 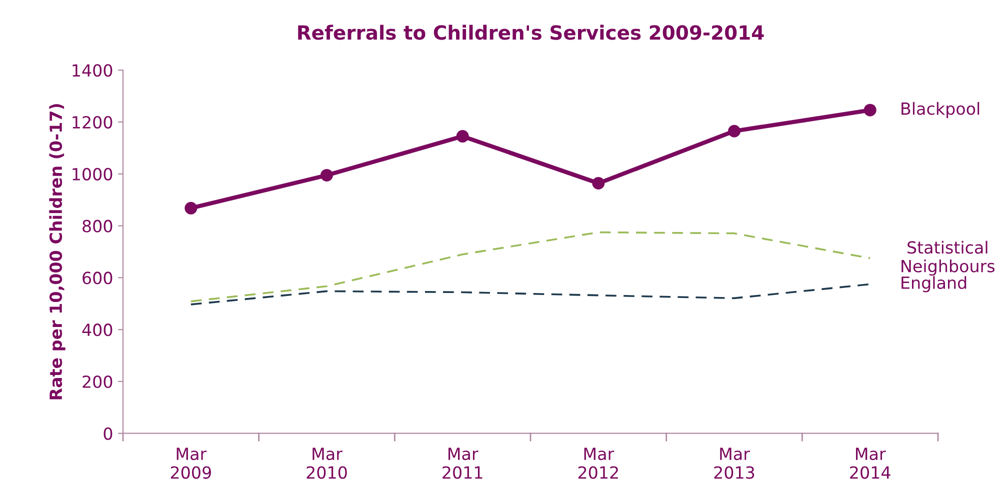 I want to click on x-tick-label: Mar 2010, so click(x=326, y=463).